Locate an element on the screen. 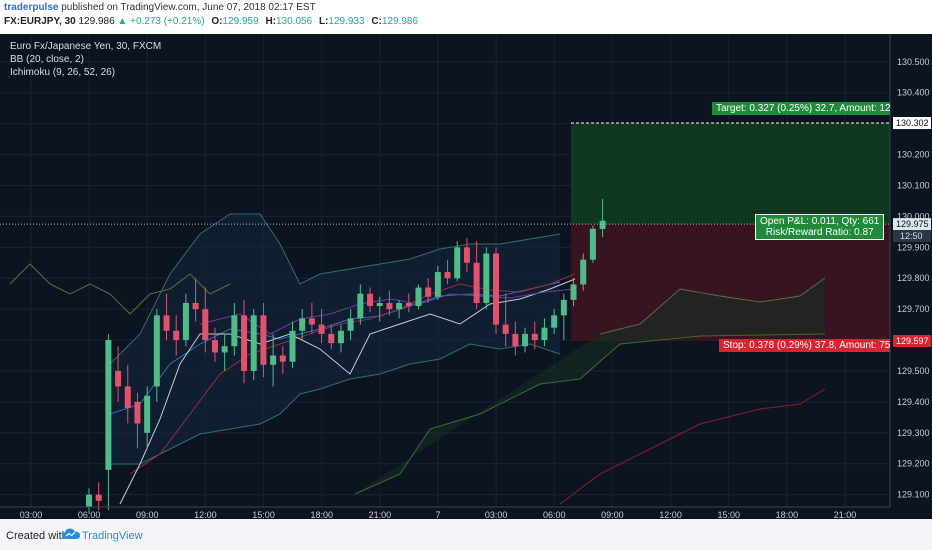 This screenshot has width=932, height=550. legend-bb: BB (20, close, 2) is located at coordinates (47, 59).